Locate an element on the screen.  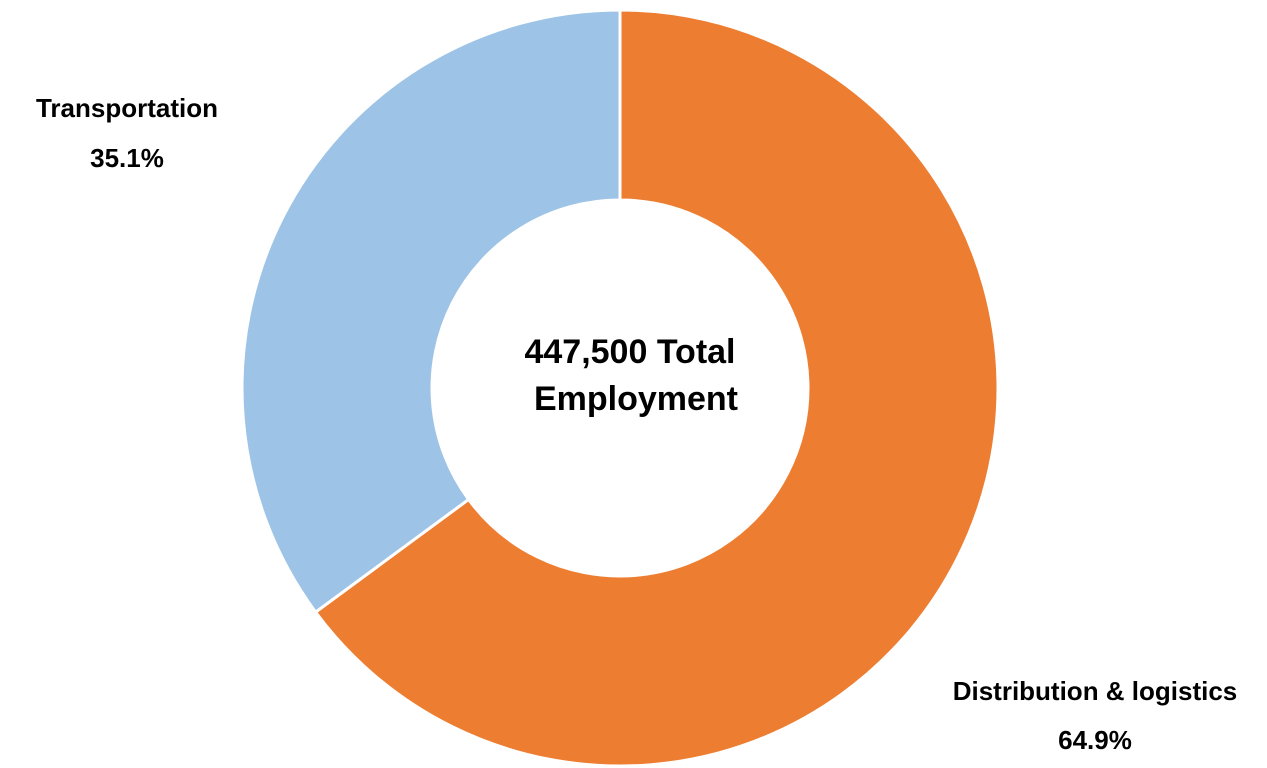
label-distribution: Distribution & logistics 64.9% is located at coordinates (1095, 715).